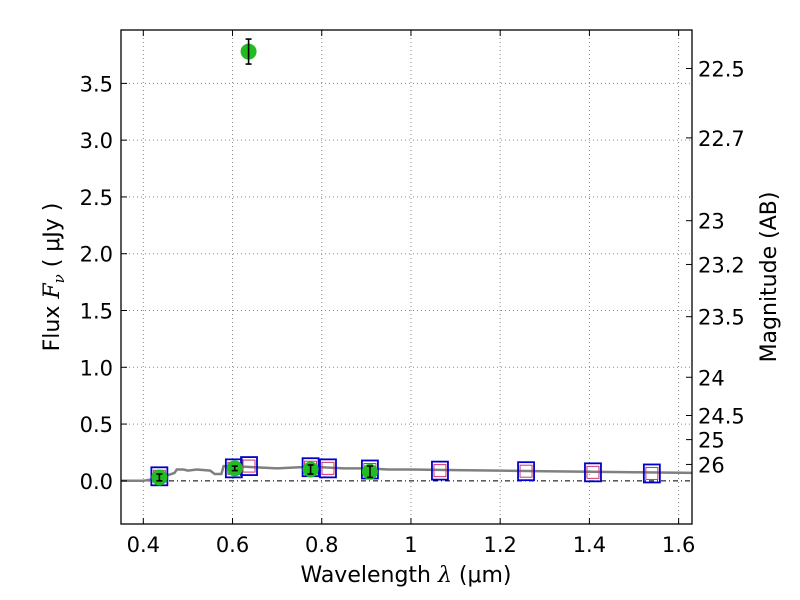 The height and width of the screenshot is (600, 800). Describe the element at coordinates (143, 545) in the screenshot. I see `x-tick-label: 0.4` at that location.